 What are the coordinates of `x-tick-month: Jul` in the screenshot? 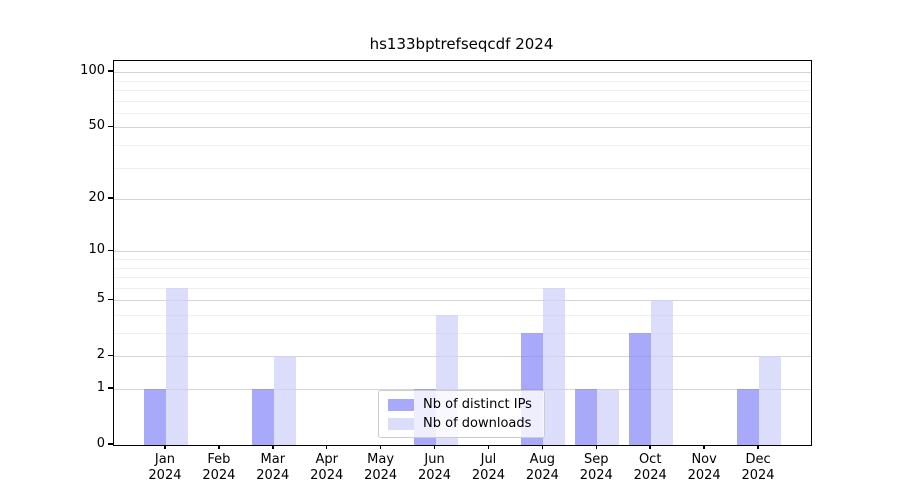 It's located at (488, 459).